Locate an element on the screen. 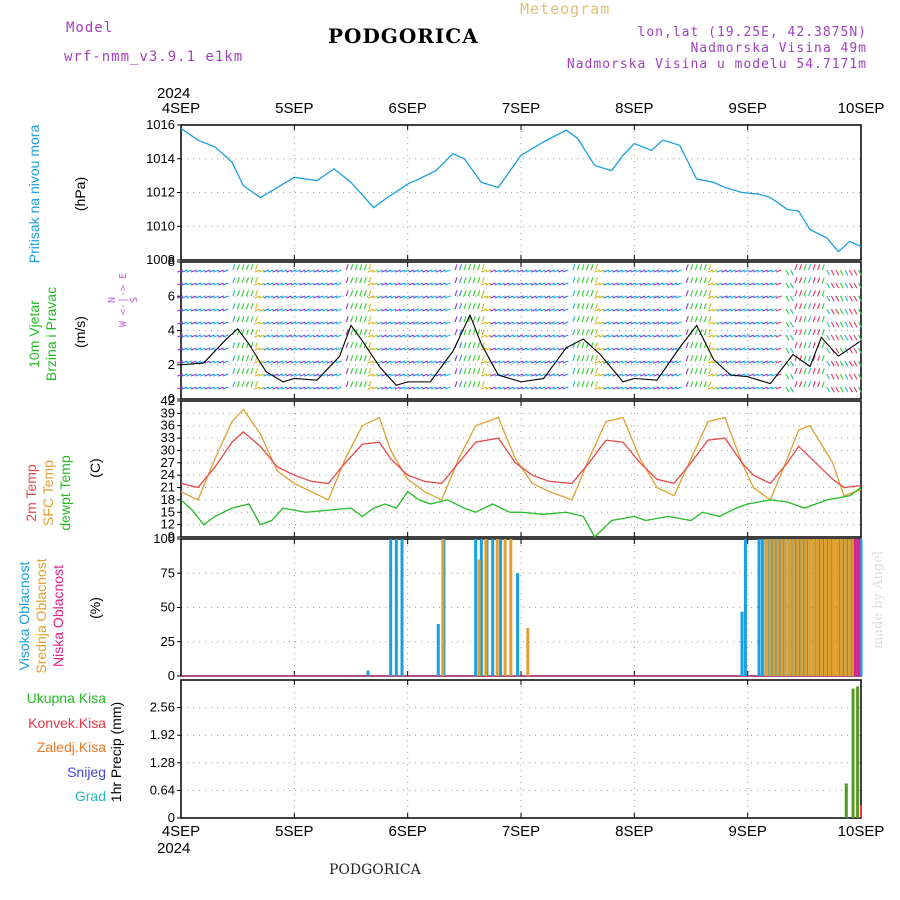  high-cloud-bar is located at coordinates (396, 607).